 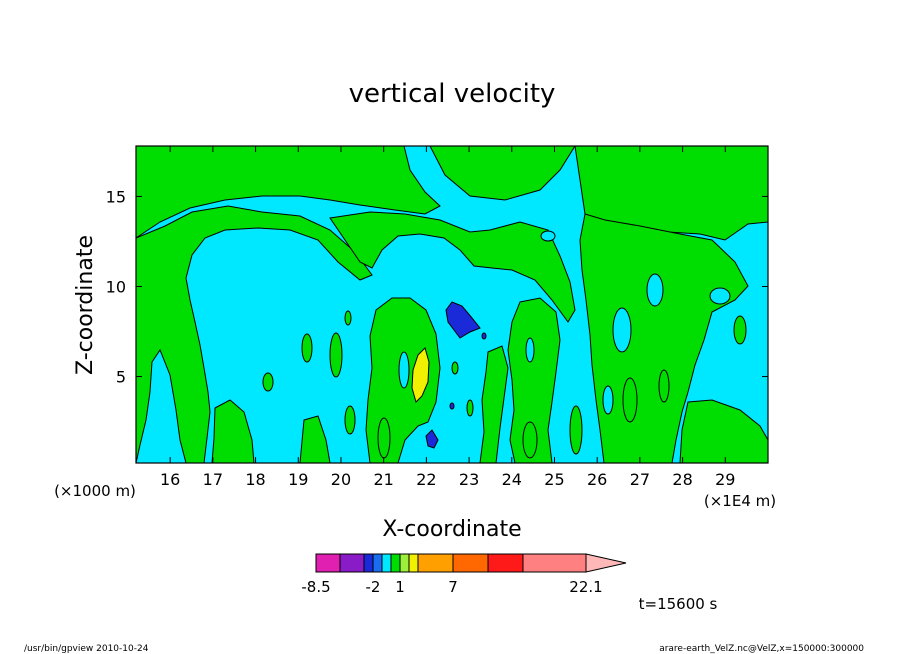 I want to click on cyan-holes, so click(x=564, y=322).